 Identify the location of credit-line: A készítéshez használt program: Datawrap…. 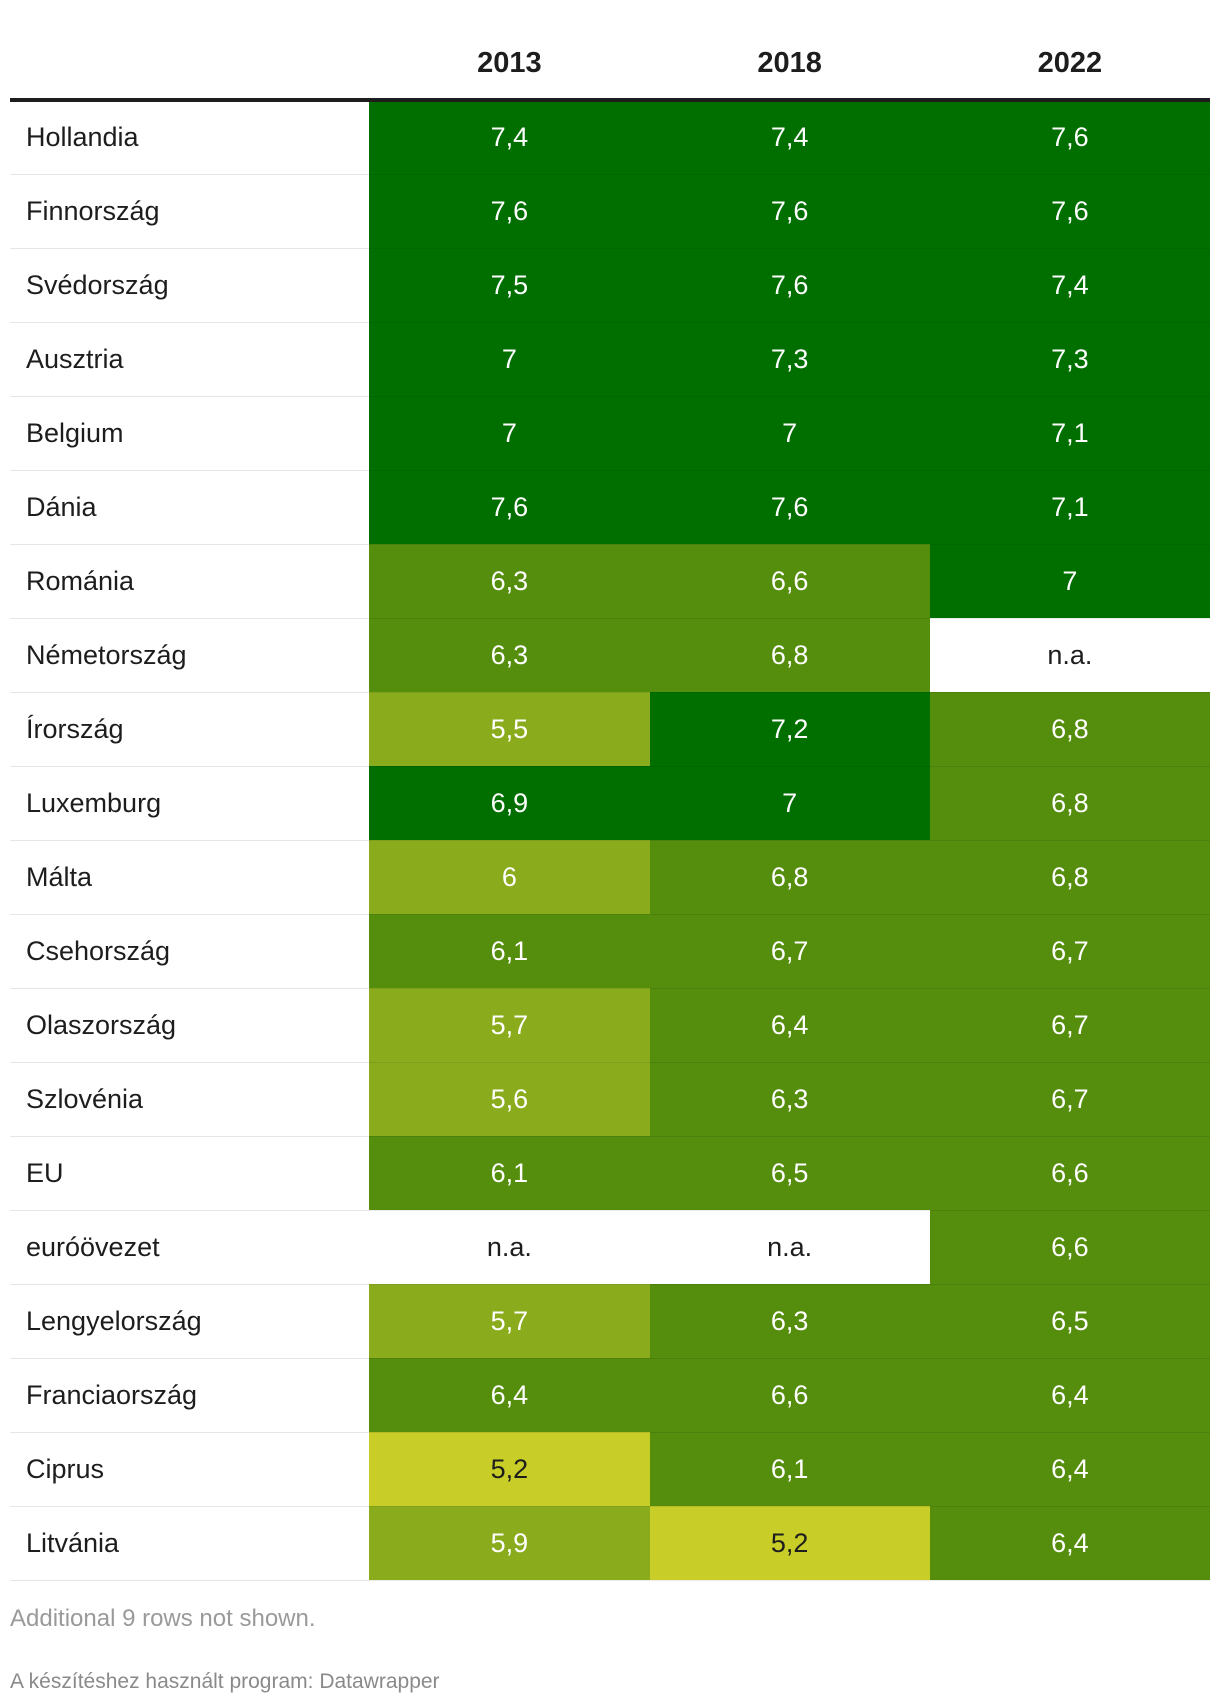
(225, 1681).